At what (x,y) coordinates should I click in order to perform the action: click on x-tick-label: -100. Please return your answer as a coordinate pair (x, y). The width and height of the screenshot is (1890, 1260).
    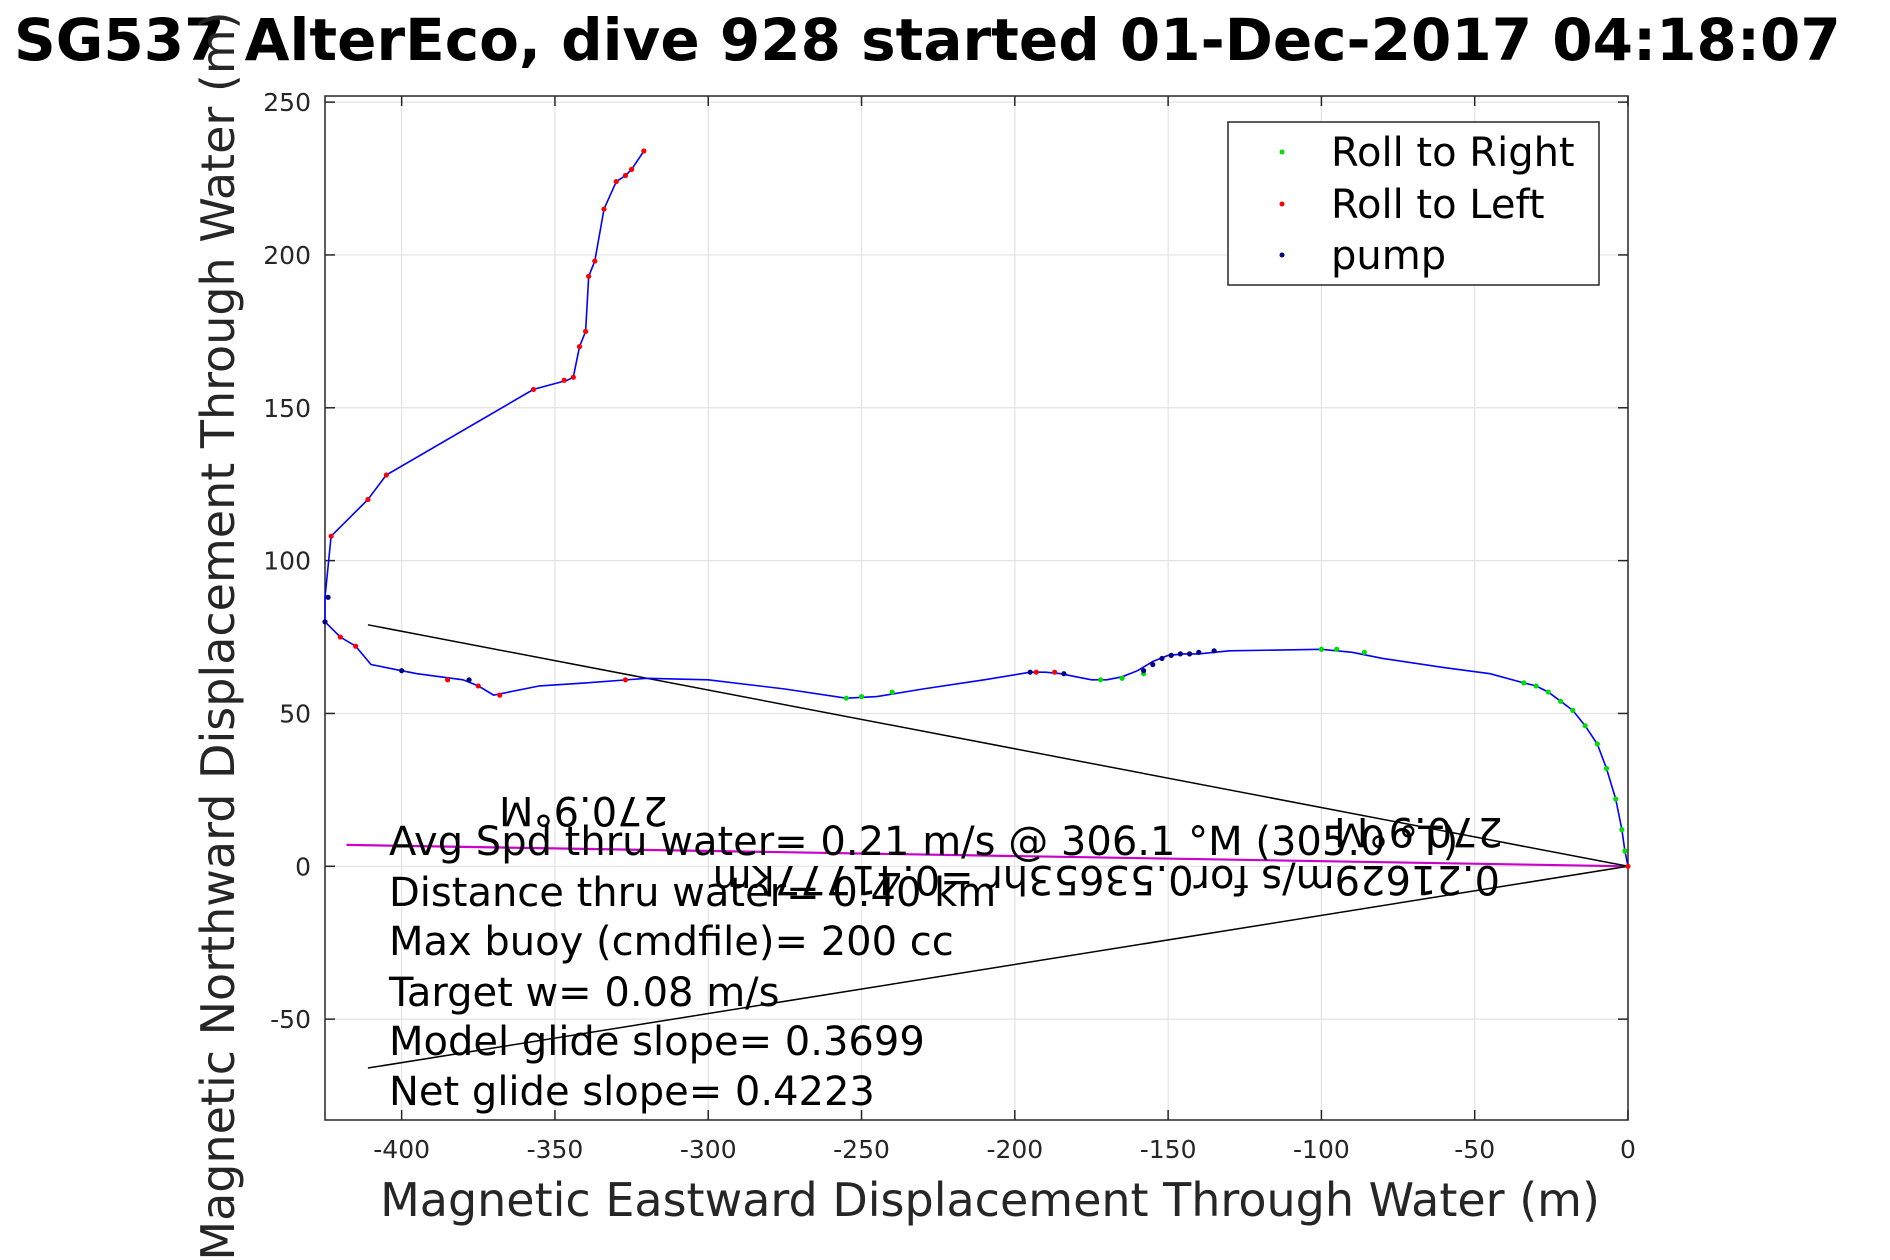
    Looking at the image, I should click on (1321, 1149).